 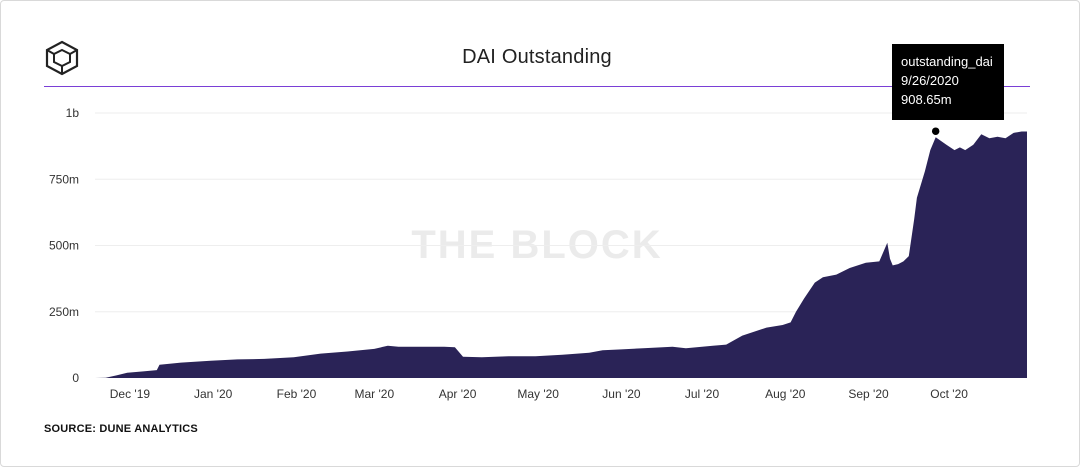 What do you see at coordinates (930, 80) in the screenshot?
I see `tooltip-date: 9/26/2020` at bounding box center [930, 80].